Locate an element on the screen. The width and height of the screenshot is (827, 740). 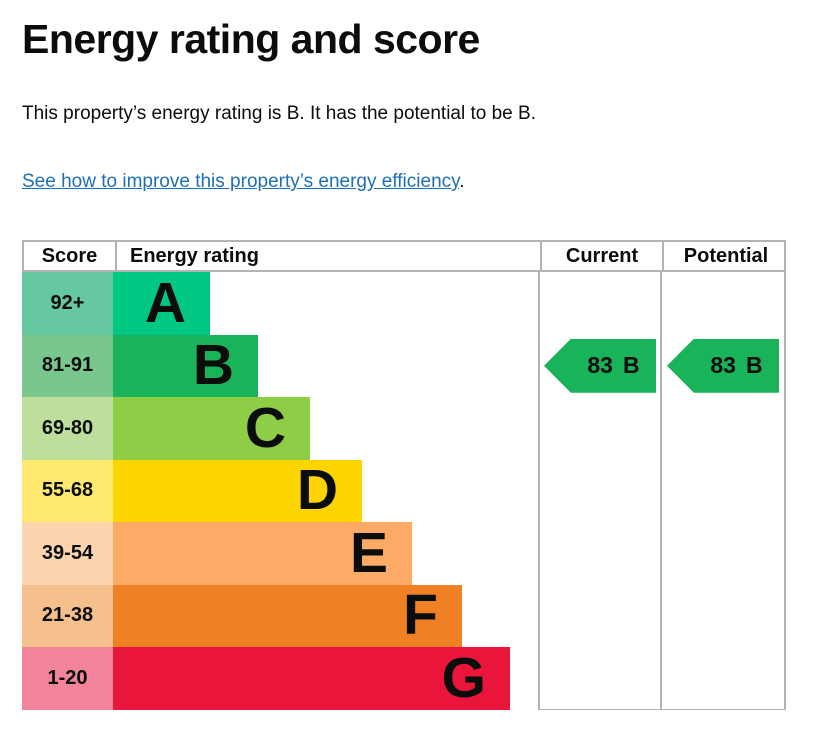
rating-bar-b: B is located at coordinates (185, 365).